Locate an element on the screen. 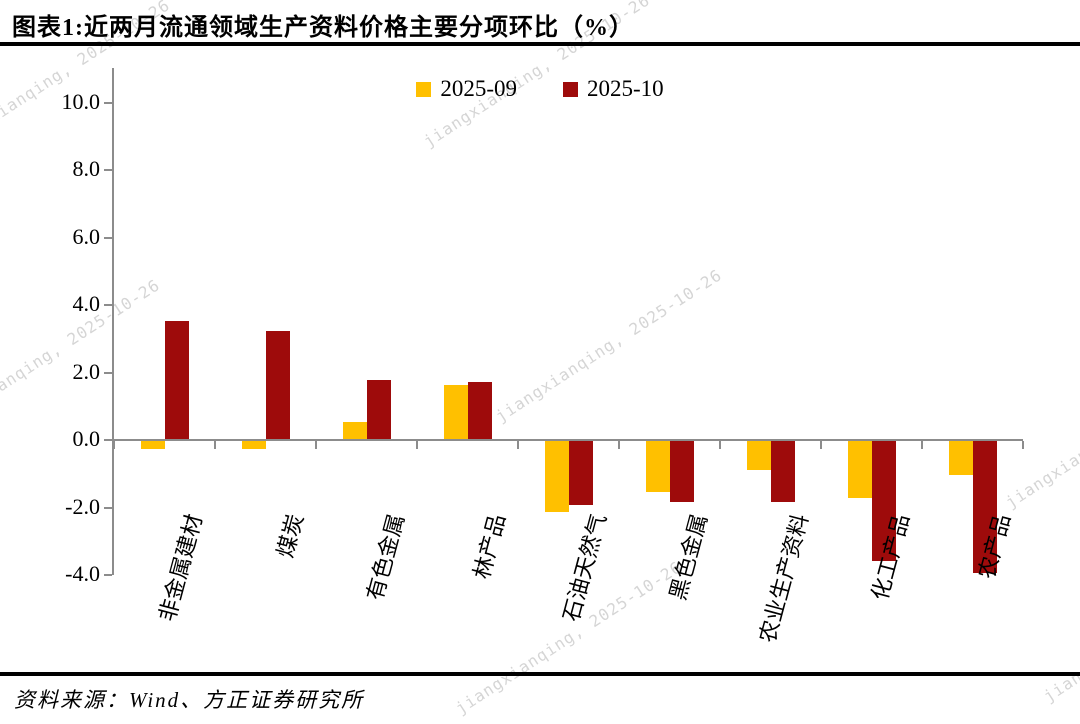 This screenshot has width=1080, height=724. legend-item-2025-09: 2025-09 is located at coordinates (466, 89).